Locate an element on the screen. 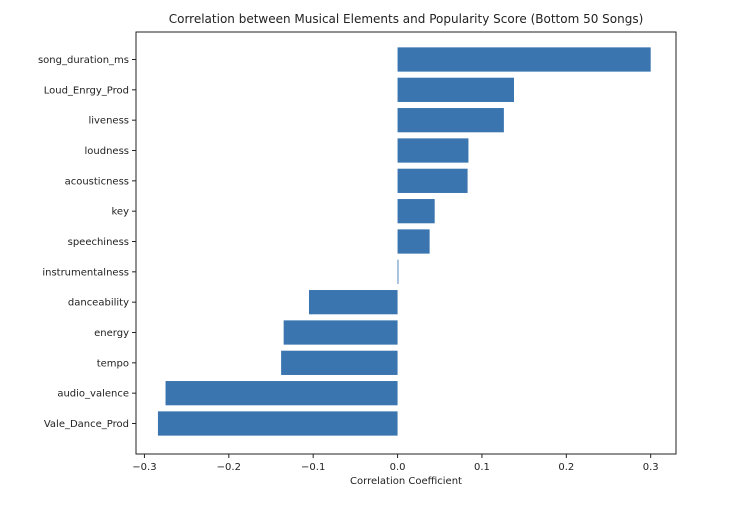 The image size is (750, 522). bar-energy is located at coordinates (340, 332).